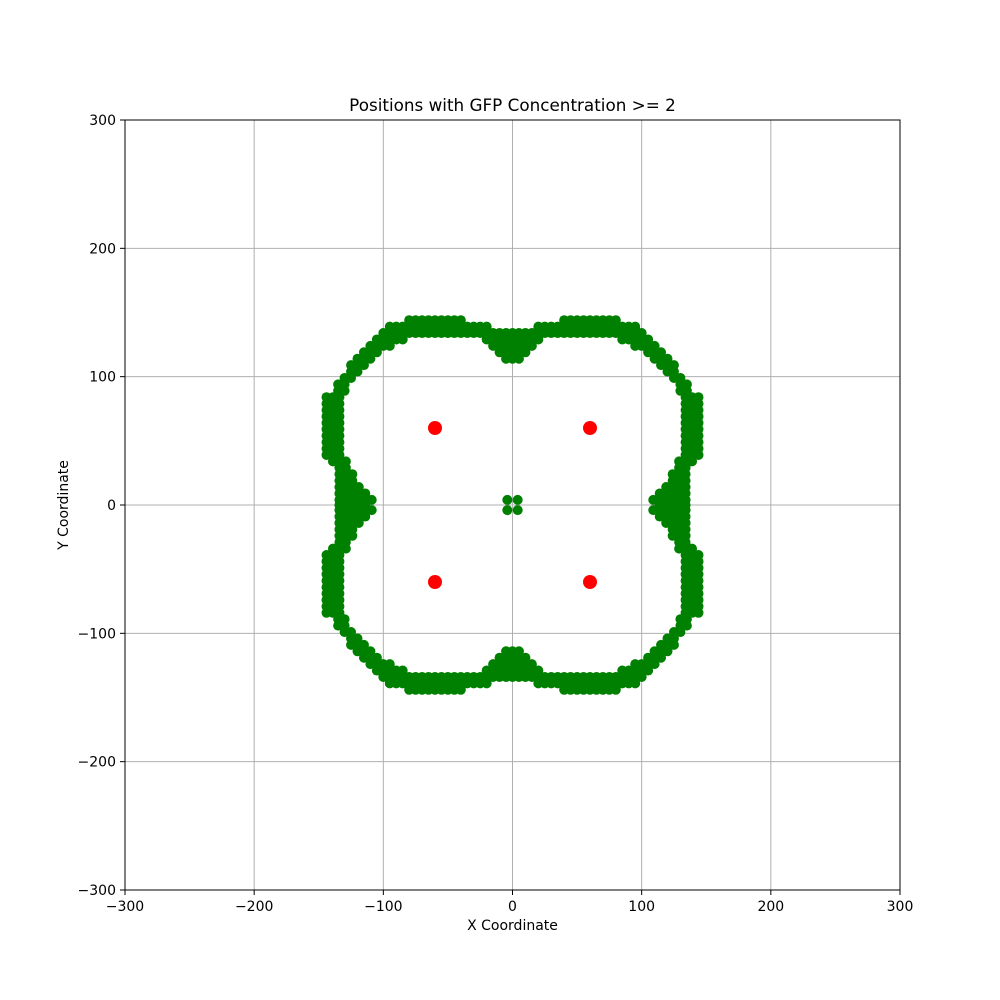 The width and height of the screenshot is (1000, 1000). What do you see at coordinates (102, 378) in the screenshot?
I see `y-tick-label: 100` at bounding box center [102, 378].